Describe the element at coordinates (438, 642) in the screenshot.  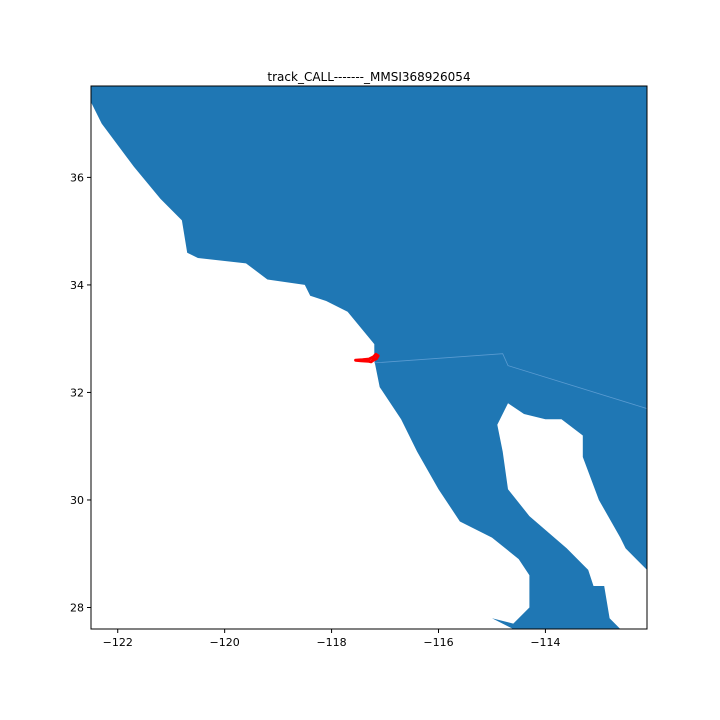
I see `x-tick-label: −116` at that location.